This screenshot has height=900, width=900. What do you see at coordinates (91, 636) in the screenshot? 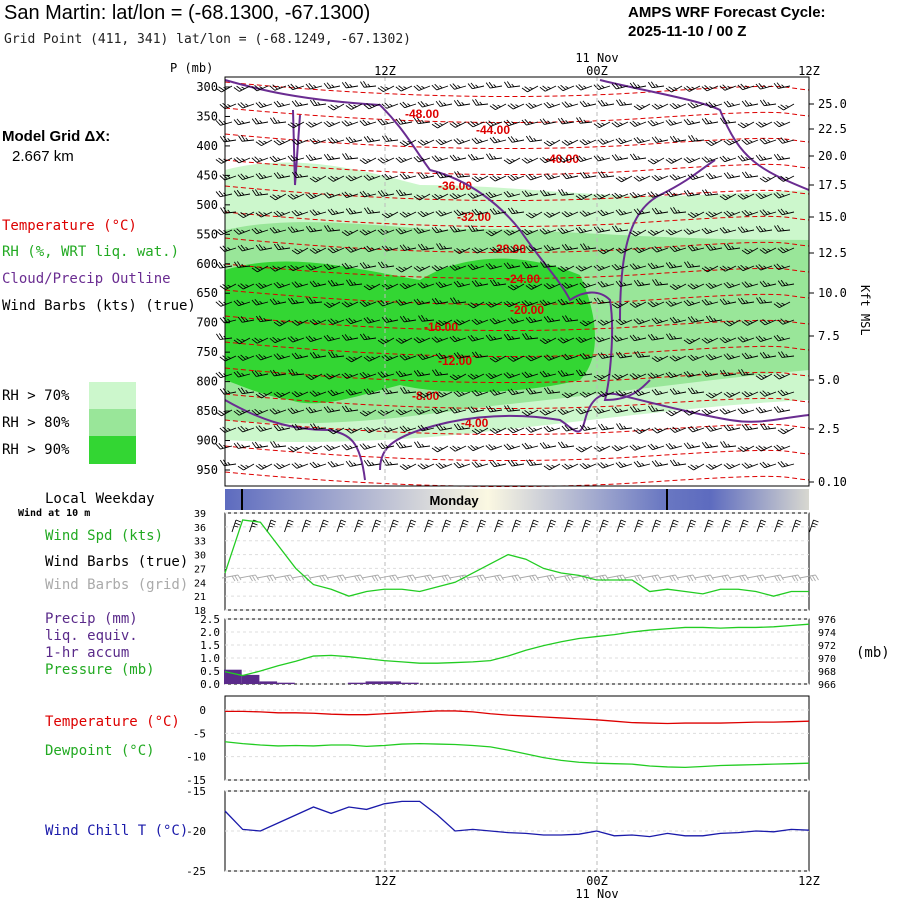
I see `liq-equiv-legend: liq. equiv.` at bounding box center [91, 636].